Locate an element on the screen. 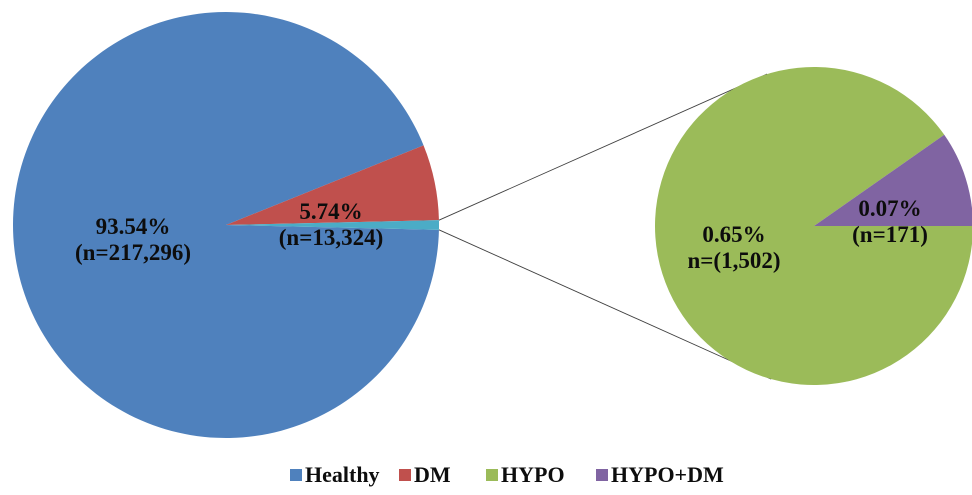 Image resolution: width=972 pixels, height=495 pixels. legend-label-healthy: Healthy is located at coordinates (342, 474).